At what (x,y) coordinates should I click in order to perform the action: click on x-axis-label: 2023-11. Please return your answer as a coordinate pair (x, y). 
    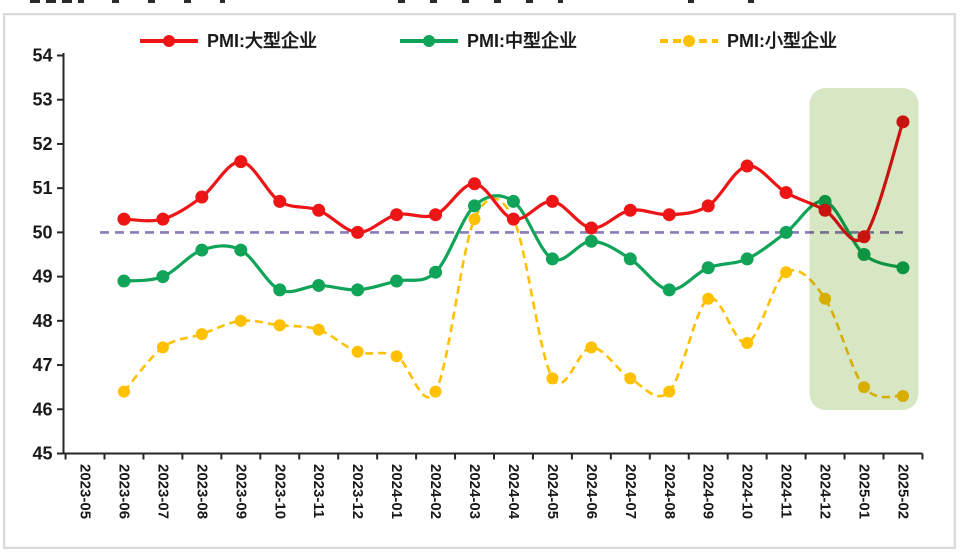
    Looking at the image, I should click on (318, 491).